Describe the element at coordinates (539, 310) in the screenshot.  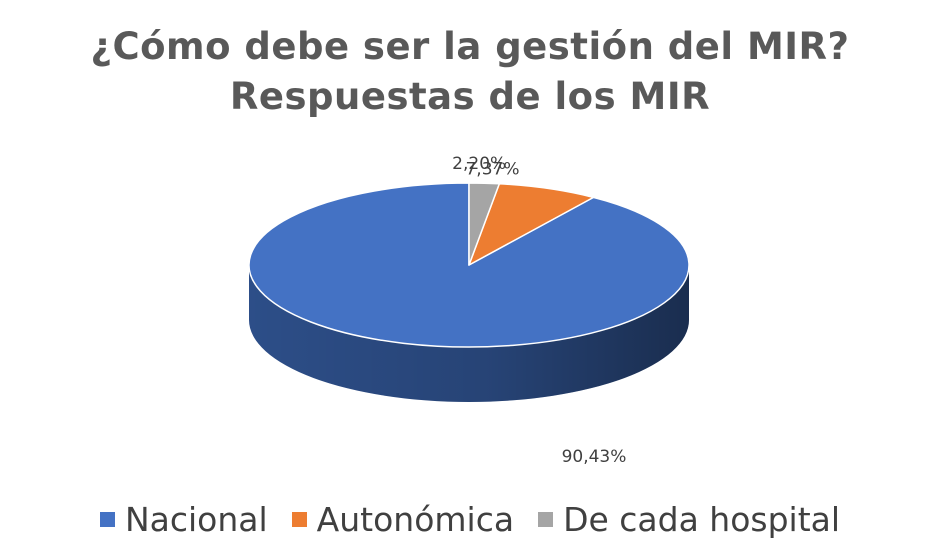
I see `pie-labels: 90,43% 7,37%2,20%` at that location.